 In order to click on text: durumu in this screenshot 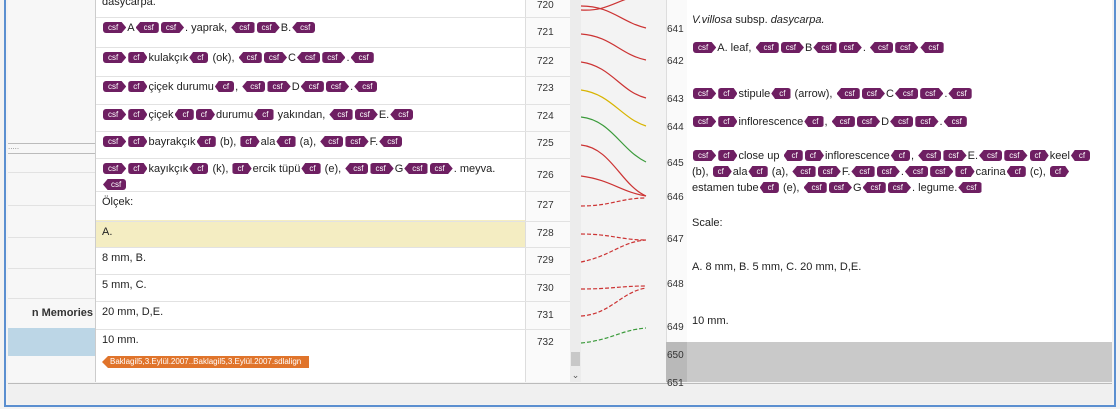, I will do `click(235, 115)`.